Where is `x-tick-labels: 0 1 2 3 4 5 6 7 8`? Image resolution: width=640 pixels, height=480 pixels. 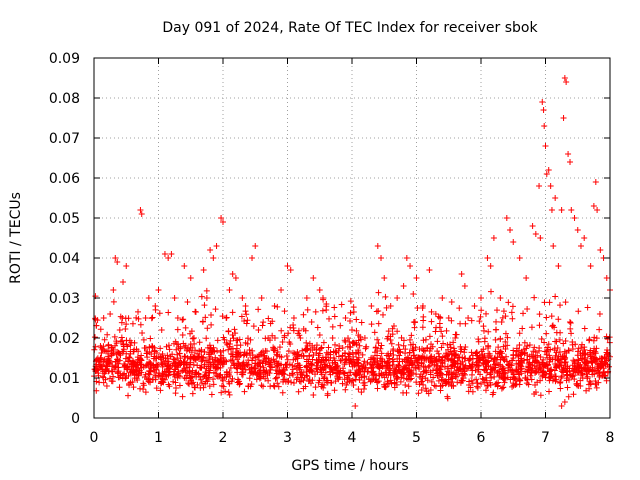 x-tick-labels: 0 1 2 3 4 5 6 7 8 is located at coordinates (352, 438).